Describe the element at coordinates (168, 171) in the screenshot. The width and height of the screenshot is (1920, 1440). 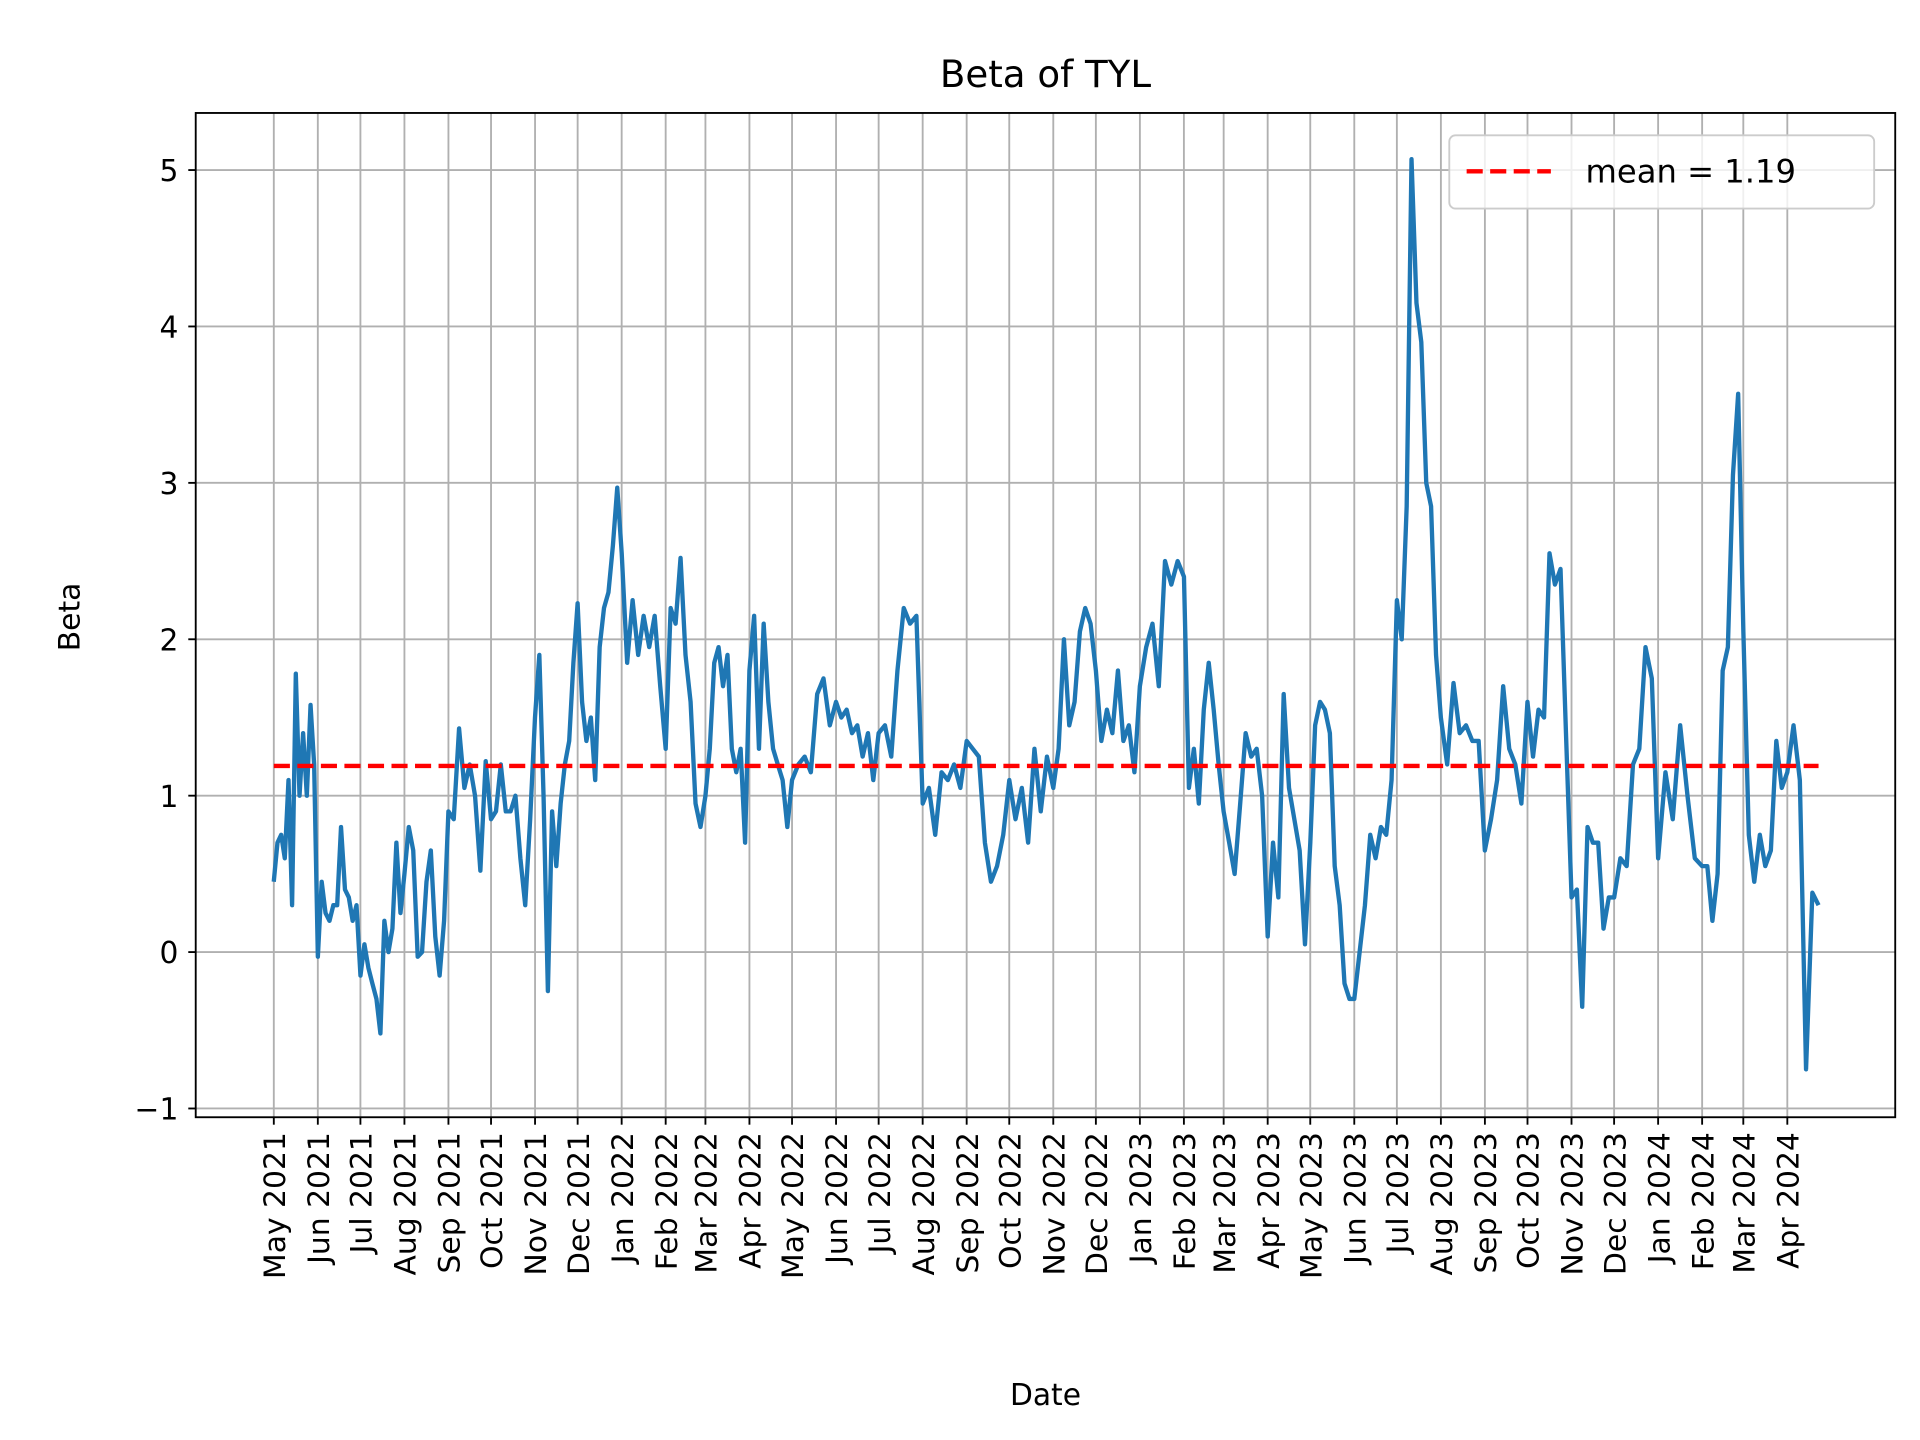
I see `y-tick-label: 5` at that location.